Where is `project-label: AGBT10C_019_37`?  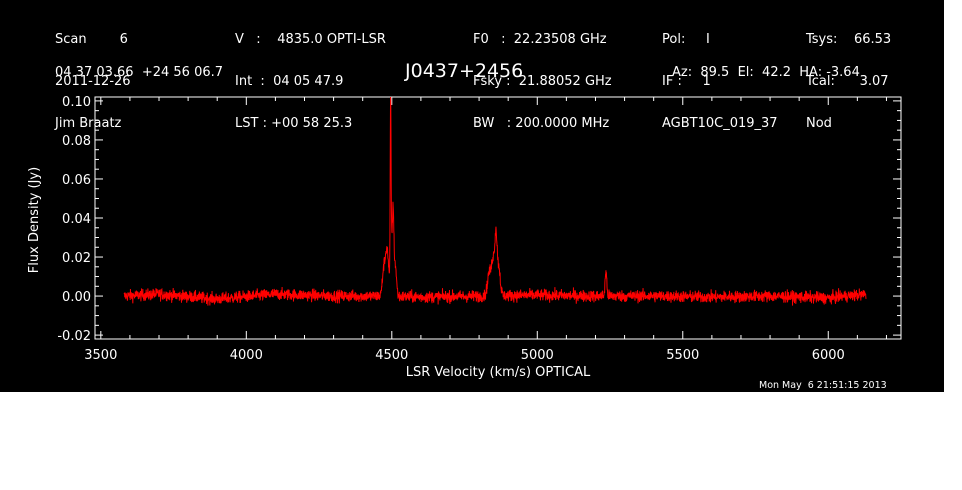
project-label: AGBT10C_019_37 is located at coordinates (720, 123).